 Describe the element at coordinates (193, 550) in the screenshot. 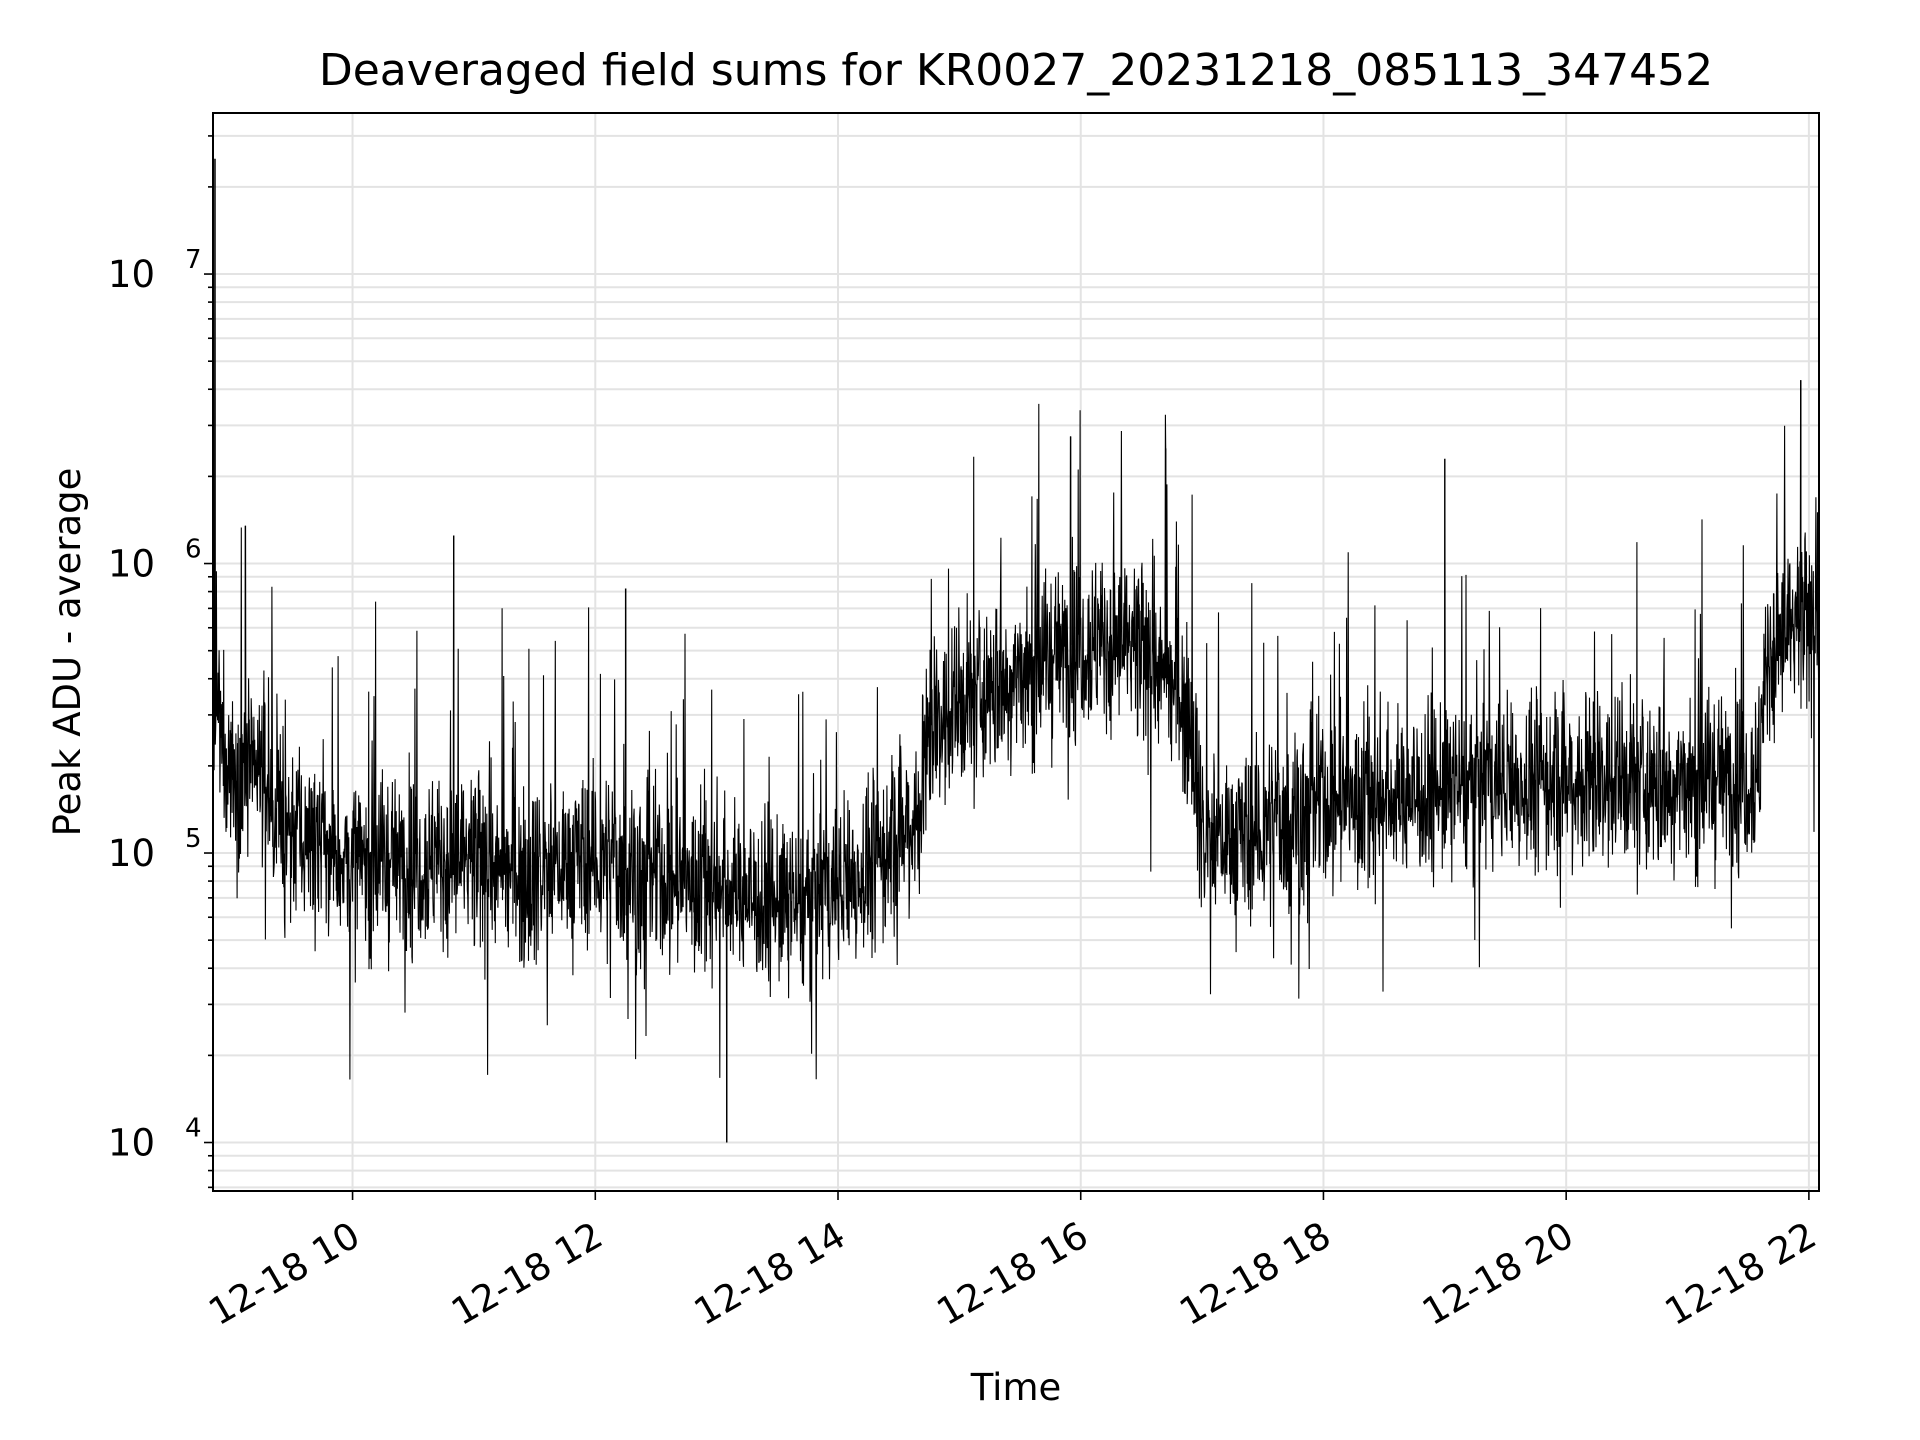

I see `y-tick-exponent: 6` at that location.